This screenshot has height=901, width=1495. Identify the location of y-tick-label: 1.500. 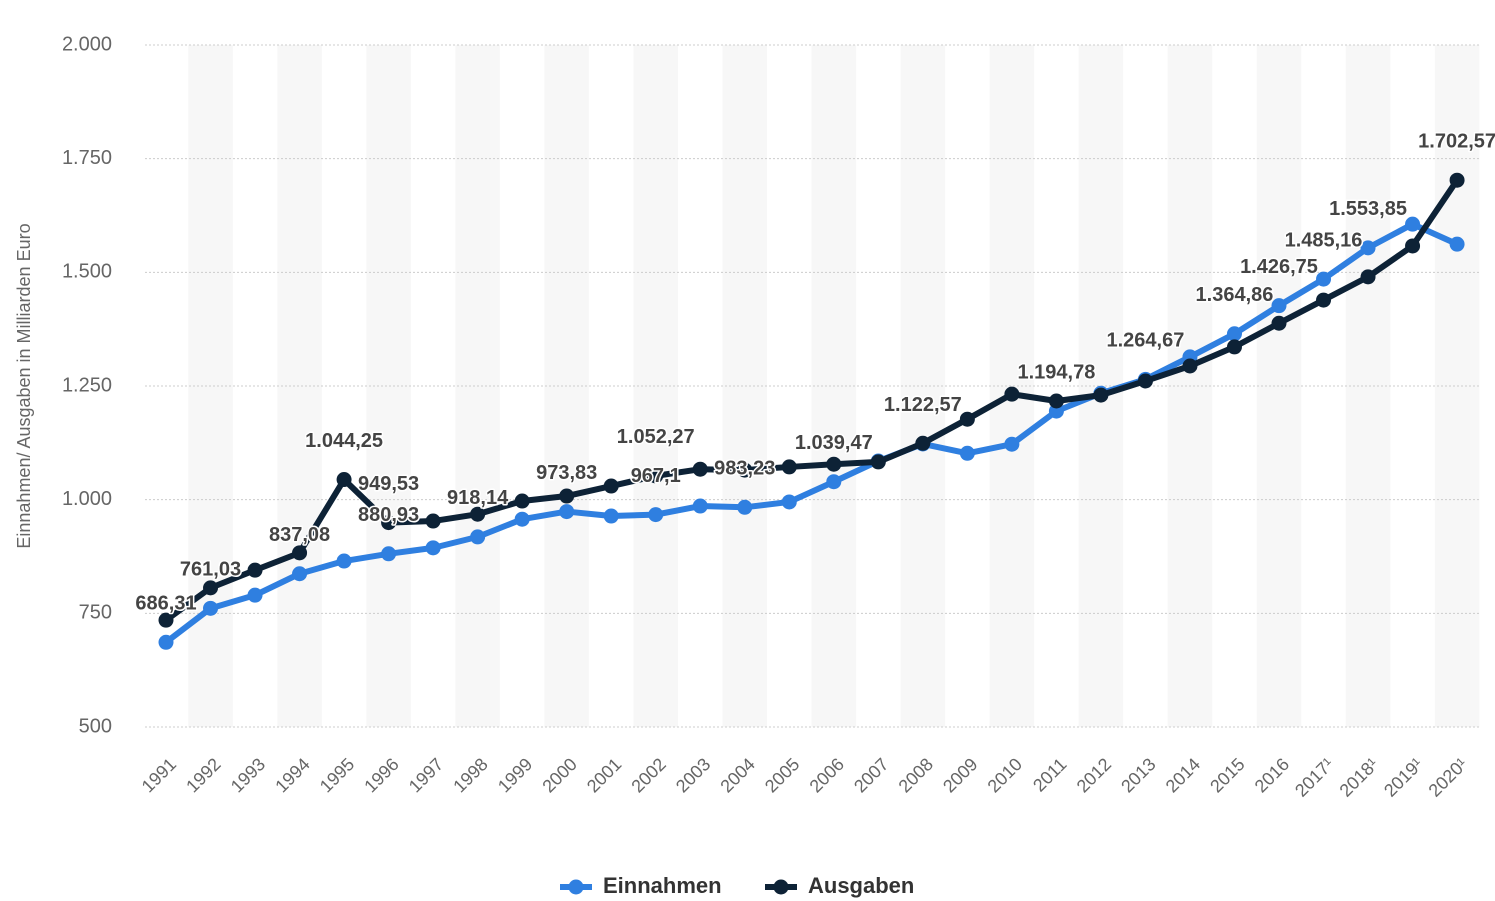
(87, 272).